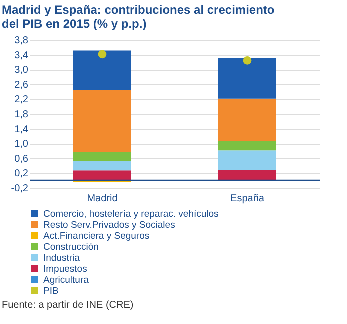  Describe the element at coordinates (62, 258) in the screenshot. I see `legend-label: Industria` at that location.